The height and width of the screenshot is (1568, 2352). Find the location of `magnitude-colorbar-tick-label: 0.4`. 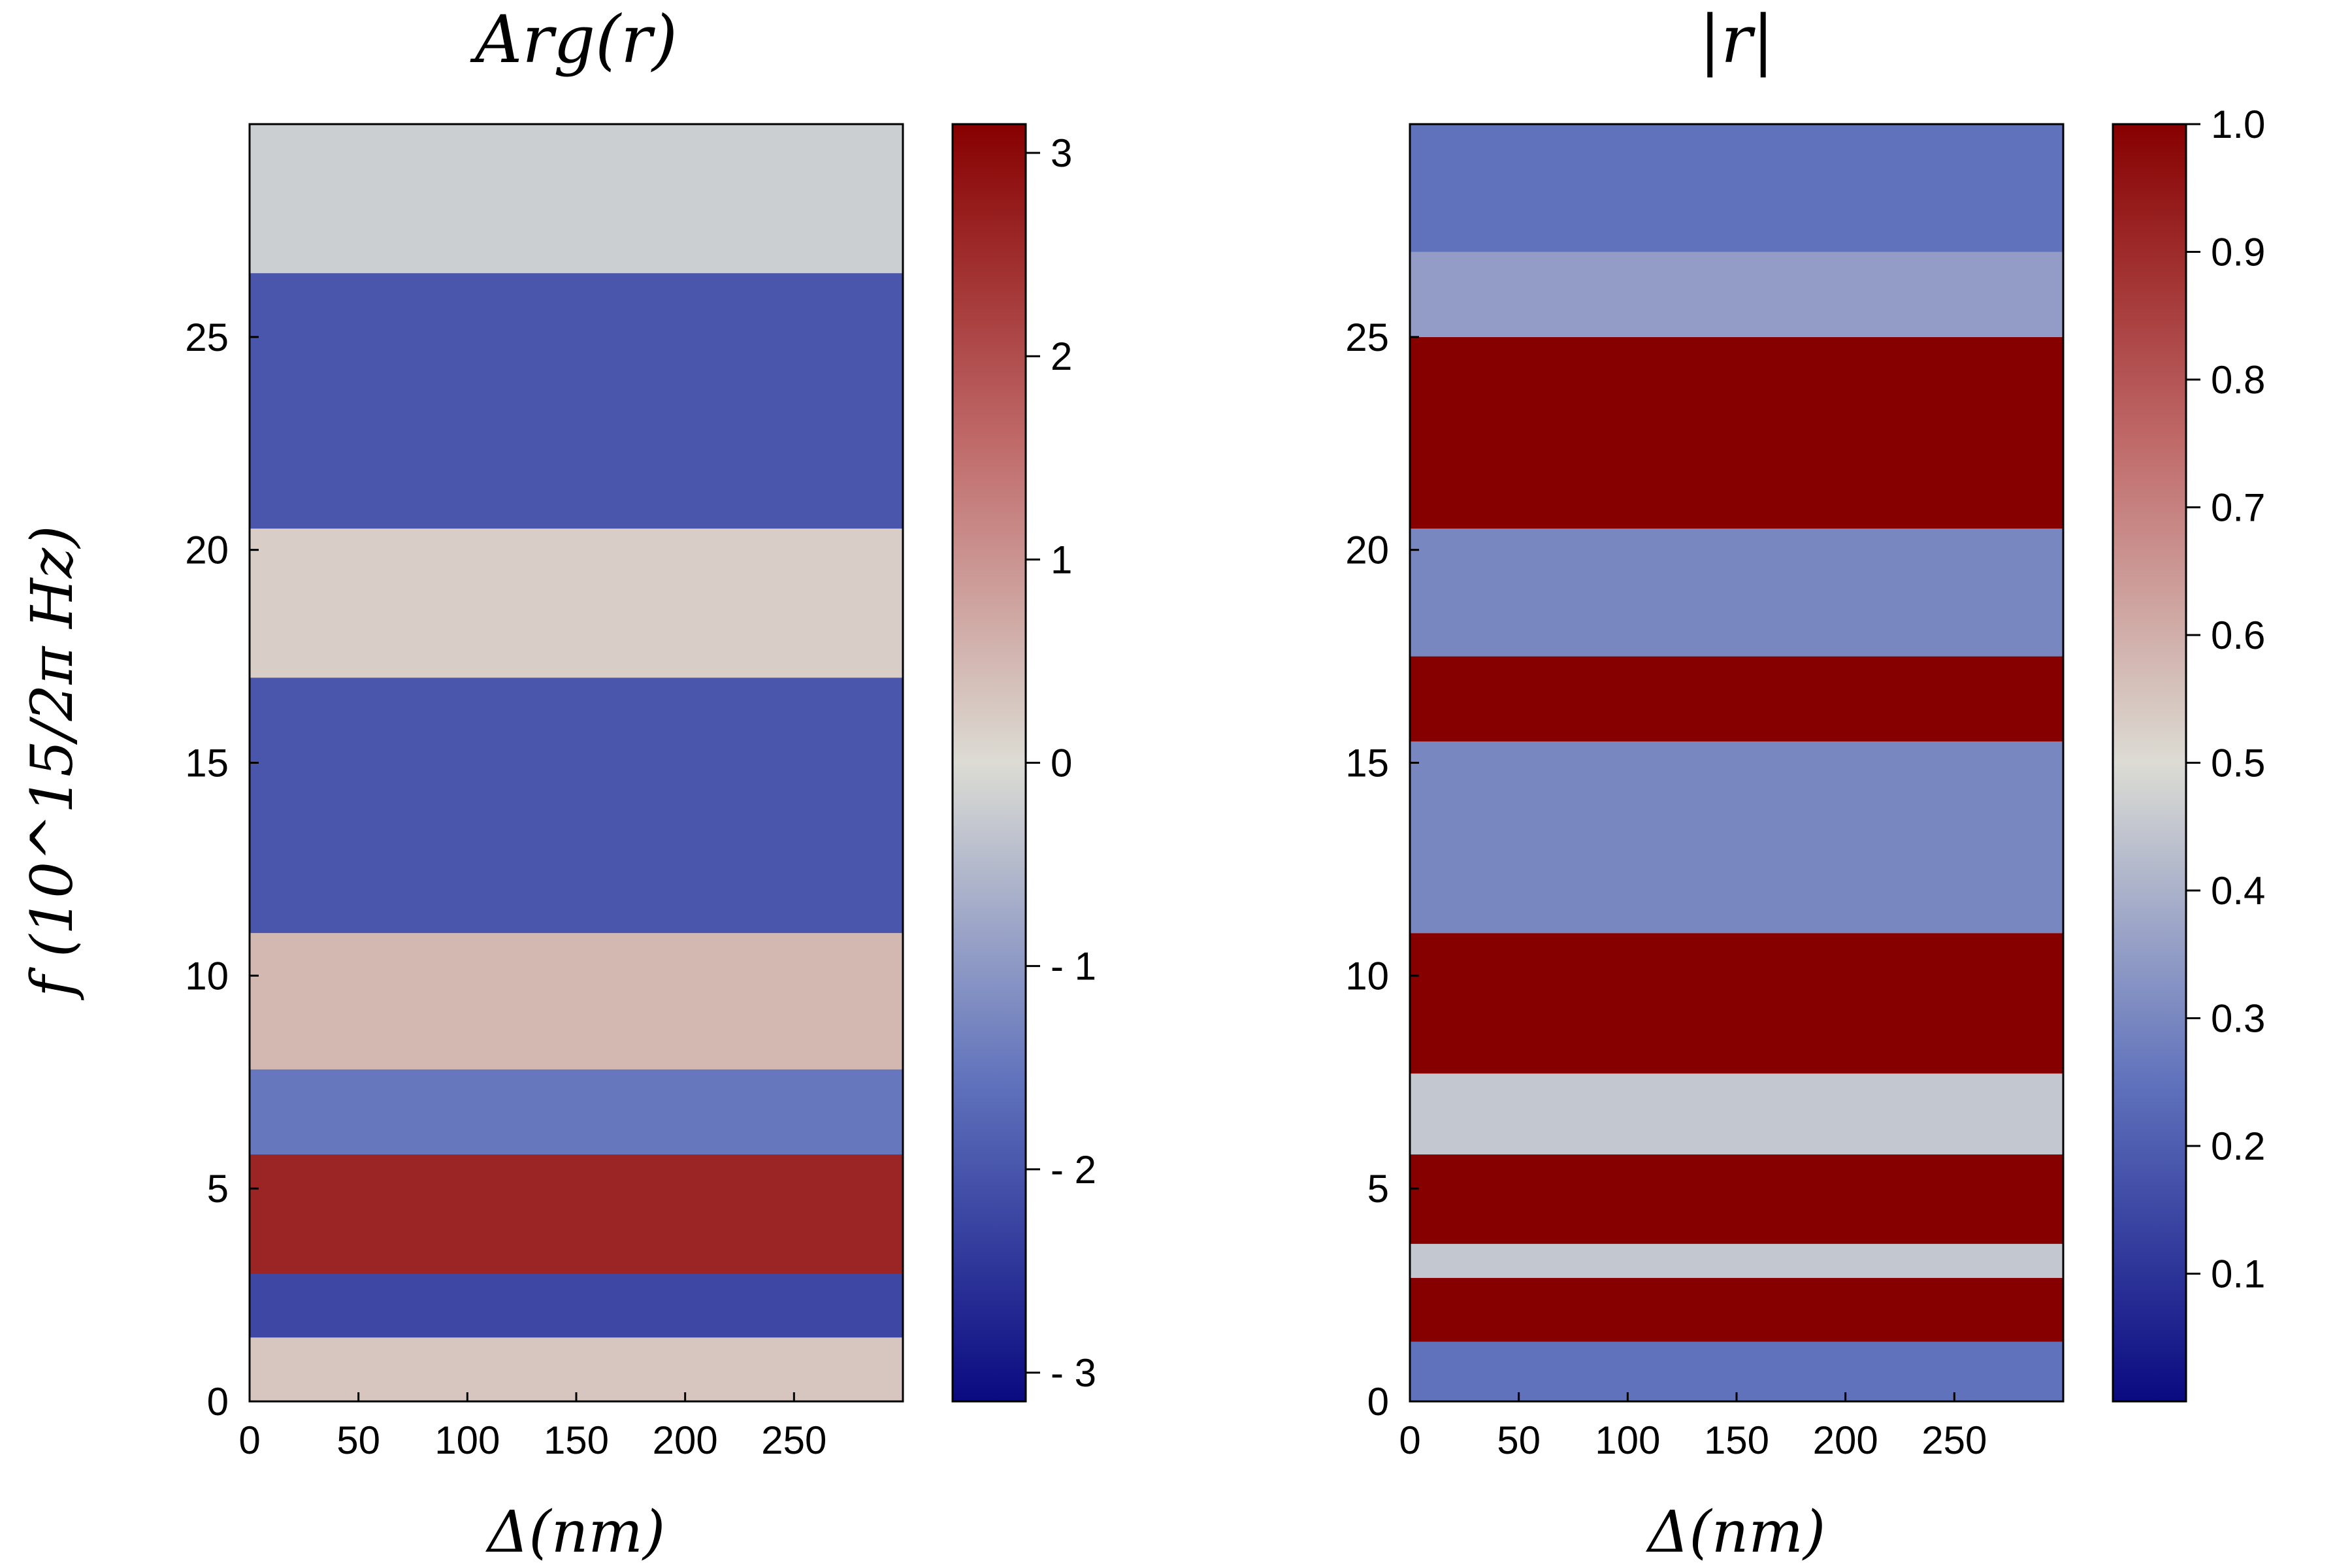

magnitude-colorbar-tick-label: 0.4 is located at coordinates (2238, 891).